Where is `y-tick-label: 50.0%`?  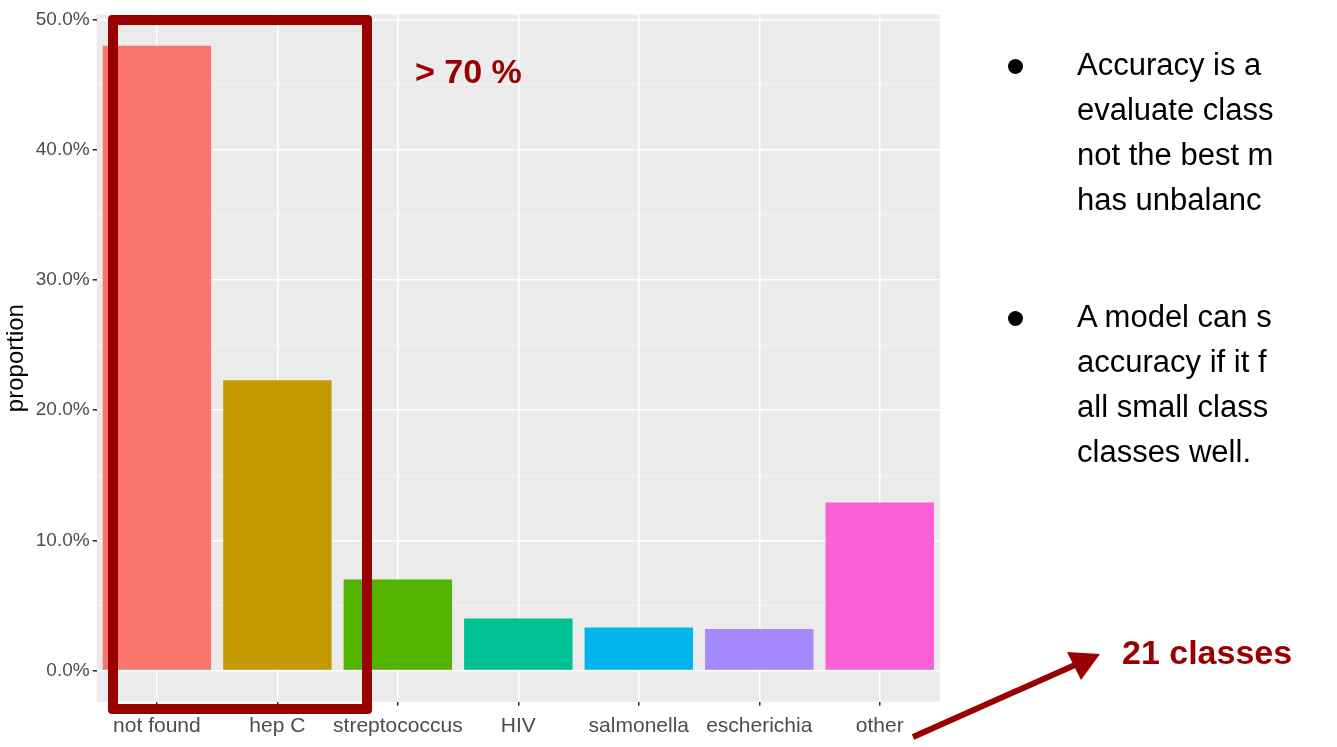
y-tick-label: 50.0% is located at coordinates (62, 18).